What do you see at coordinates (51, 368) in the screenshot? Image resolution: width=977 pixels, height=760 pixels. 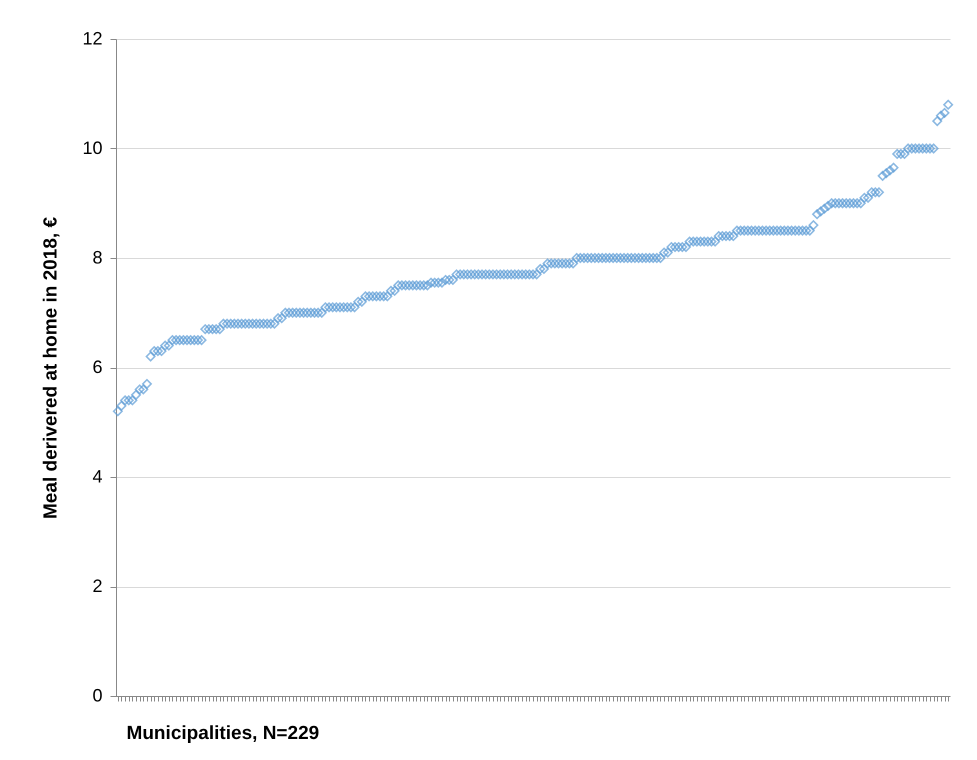 I see `y-axis-title: Meal derivered at home in 2018, €` at bounding box center [51, 368].